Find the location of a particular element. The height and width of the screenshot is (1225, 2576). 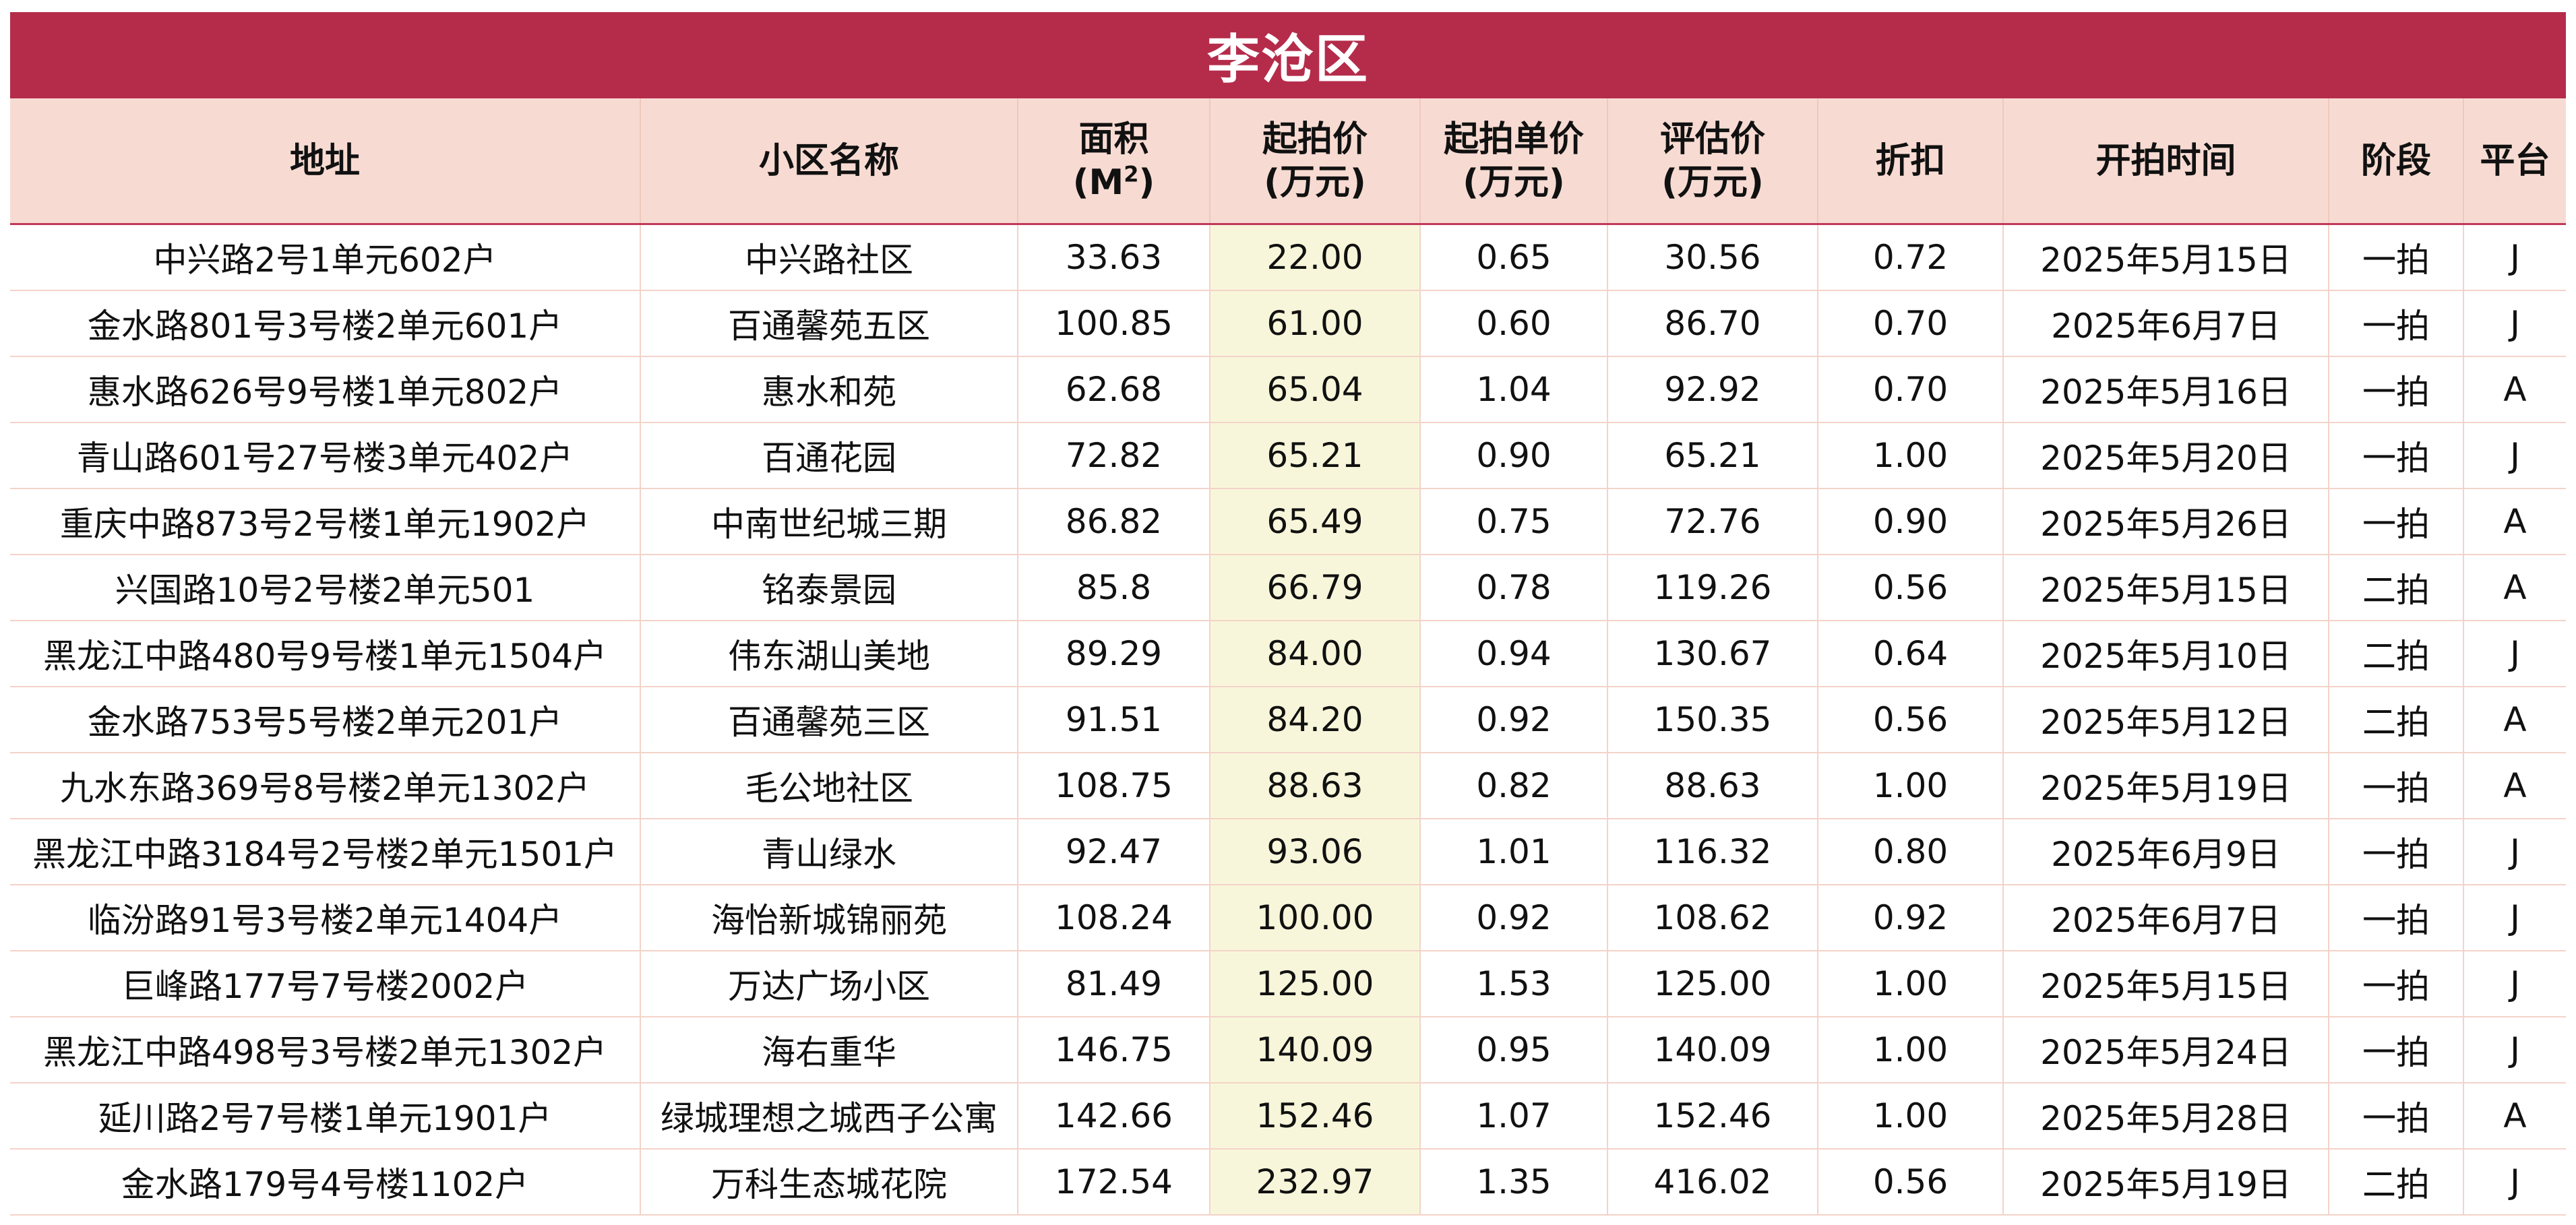

header-unit-price: 起拍单价 (万元) is located at coordinates (1514, 161).